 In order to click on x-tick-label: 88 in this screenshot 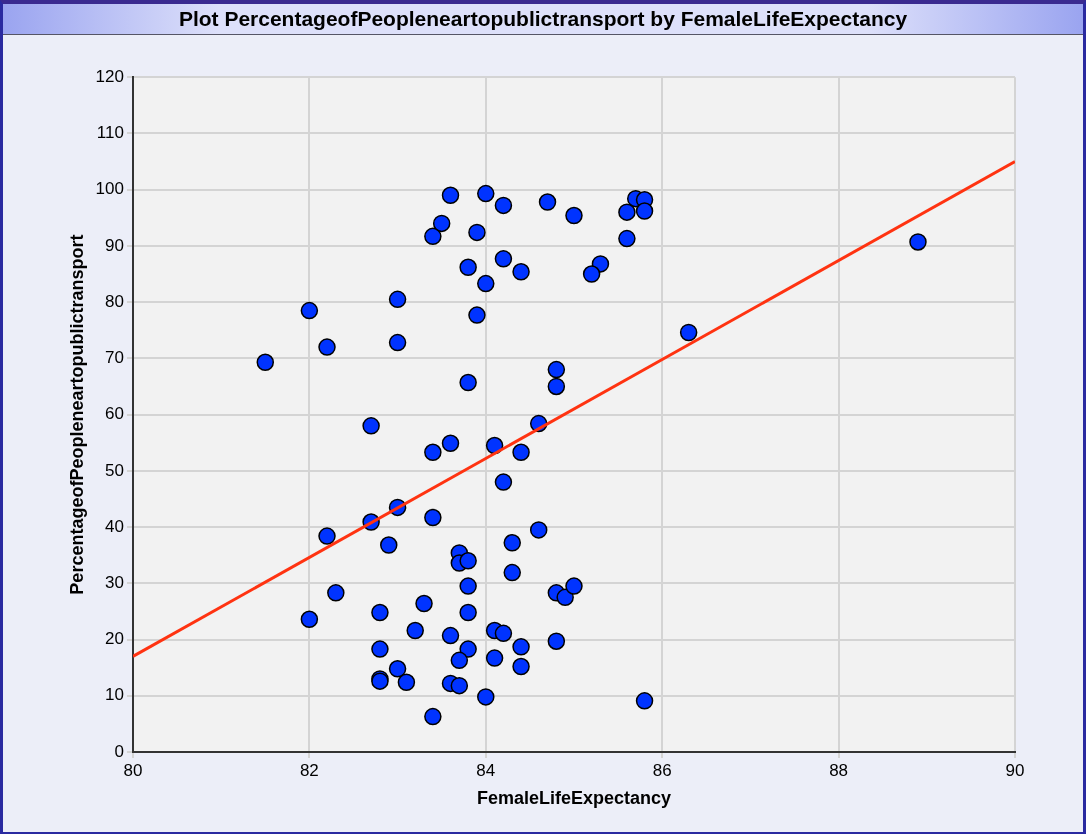, I will do `click(839, 770)`.